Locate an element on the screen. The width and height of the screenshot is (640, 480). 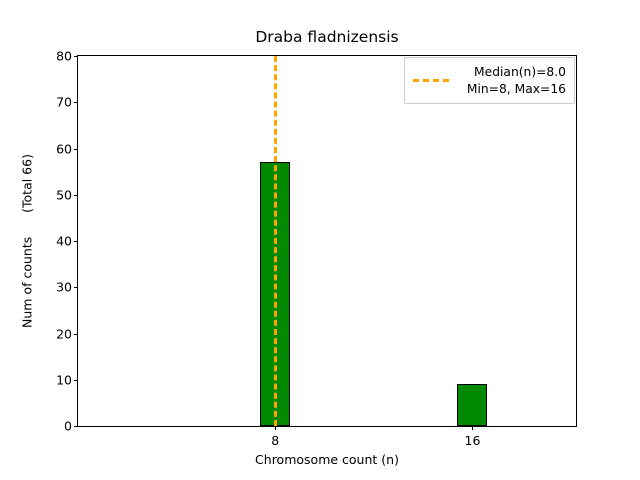
bar-n16 is located at coordinates (472, 405).